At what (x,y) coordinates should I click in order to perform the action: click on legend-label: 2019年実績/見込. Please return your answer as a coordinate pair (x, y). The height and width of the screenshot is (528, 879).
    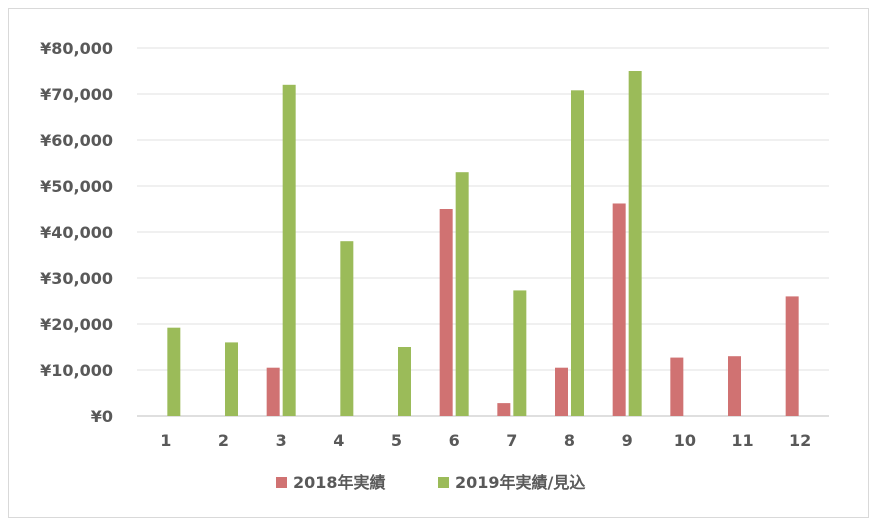
    Looking at the image, I should click on (520, 482).